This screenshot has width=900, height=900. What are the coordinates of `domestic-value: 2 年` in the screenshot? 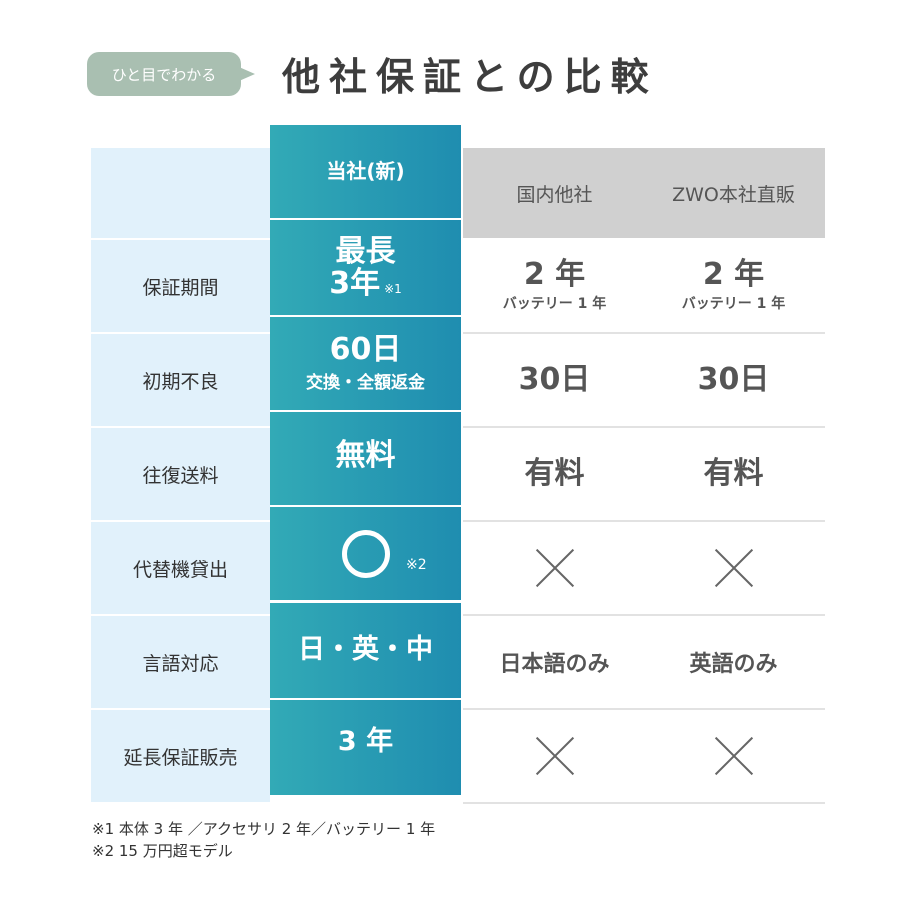 It's located at (554, 275).